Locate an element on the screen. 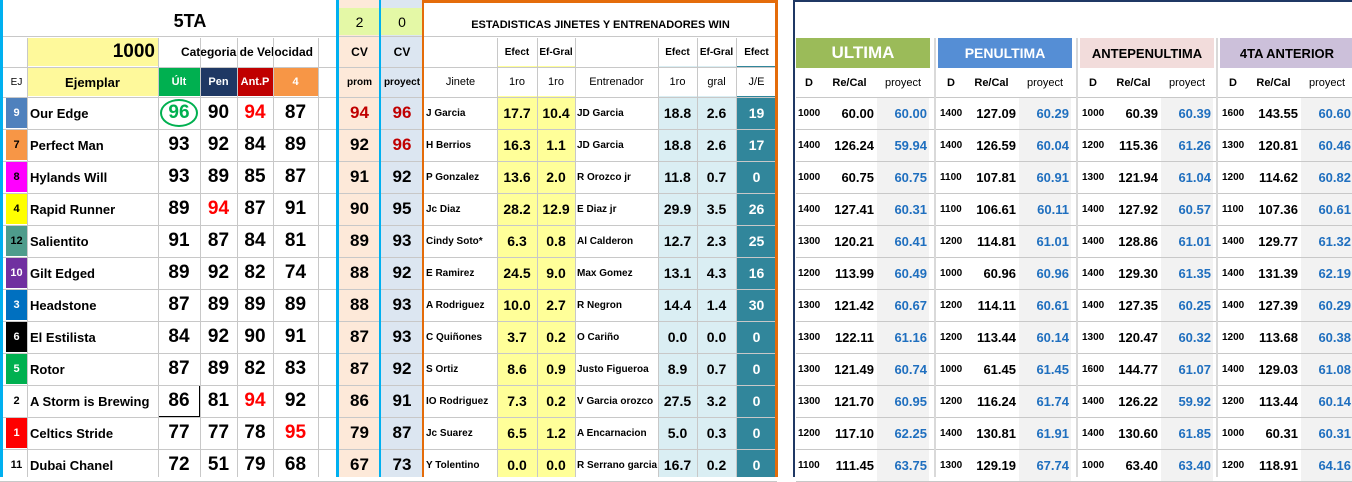  horse-name: Headstone is located at coordinates (63, 305).